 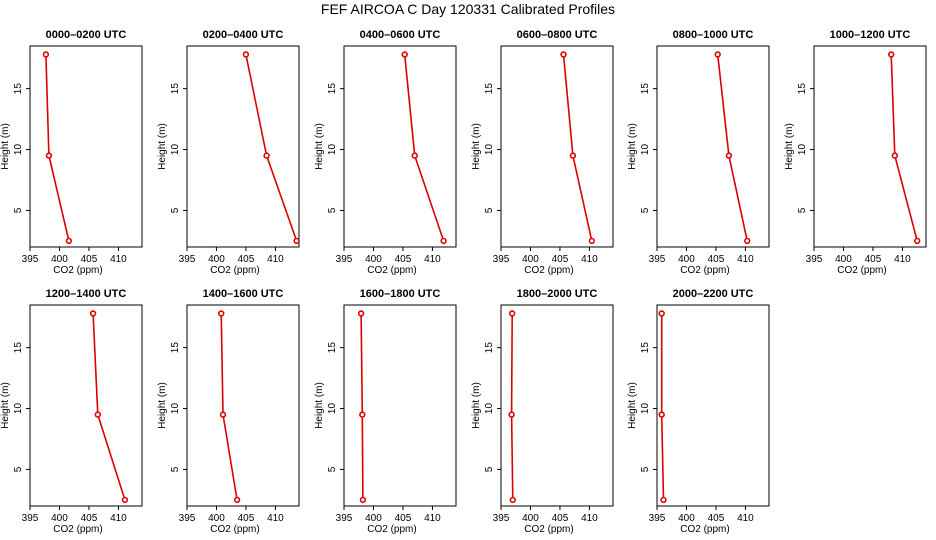 What do you see at coordinates (243, 35) in the screenshot?
I see `panel-title: 0200–0400 UTC` at bounding box center [243, 35].